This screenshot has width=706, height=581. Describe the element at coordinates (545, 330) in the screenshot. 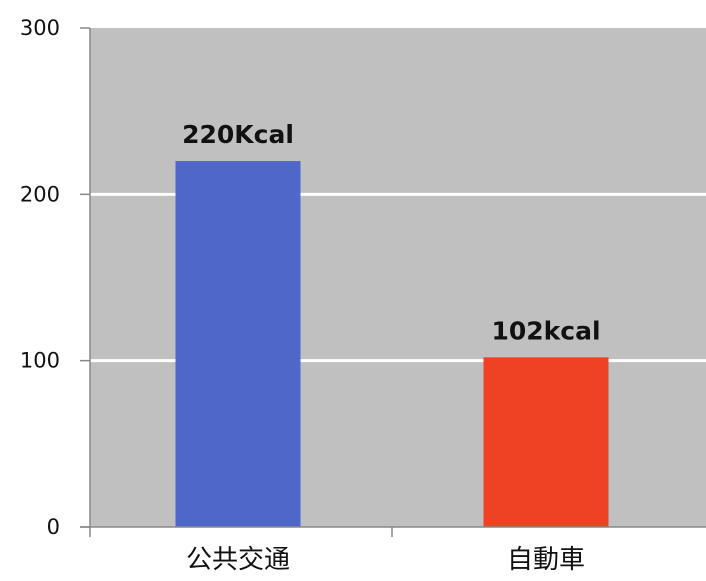

I see `data-label-2: 102kcal` at that location.